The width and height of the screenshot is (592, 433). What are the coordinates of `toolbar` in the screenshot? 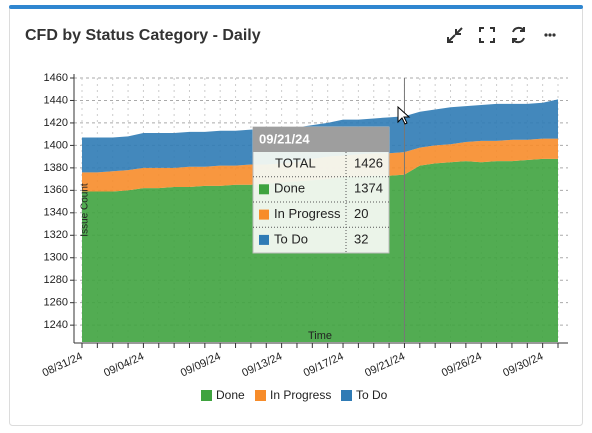 It's located at (486, 35).